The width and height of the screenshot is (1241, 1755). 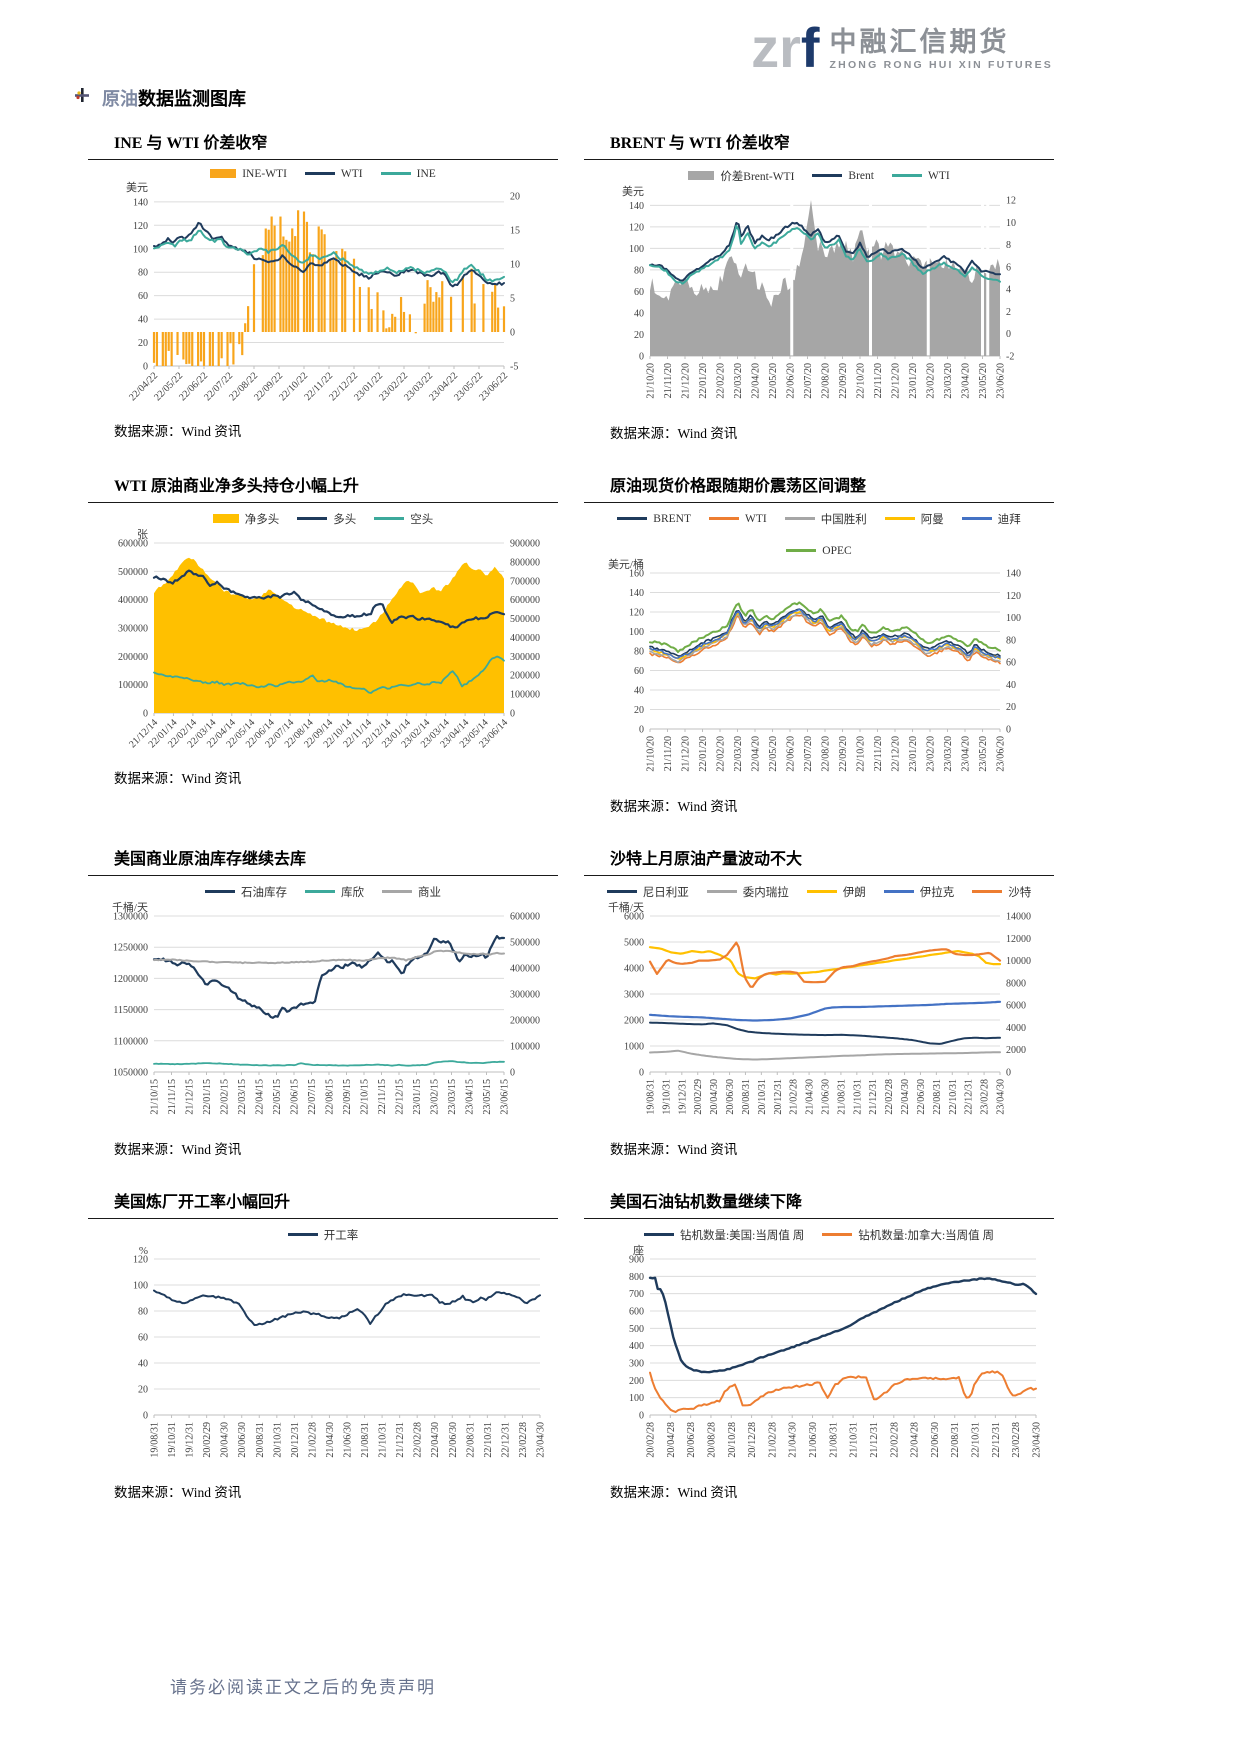 What do you see at coordinates (861, 754) in the screenshot?
I see `svg-text: 22/10/20` at bounding box center [861, 754].